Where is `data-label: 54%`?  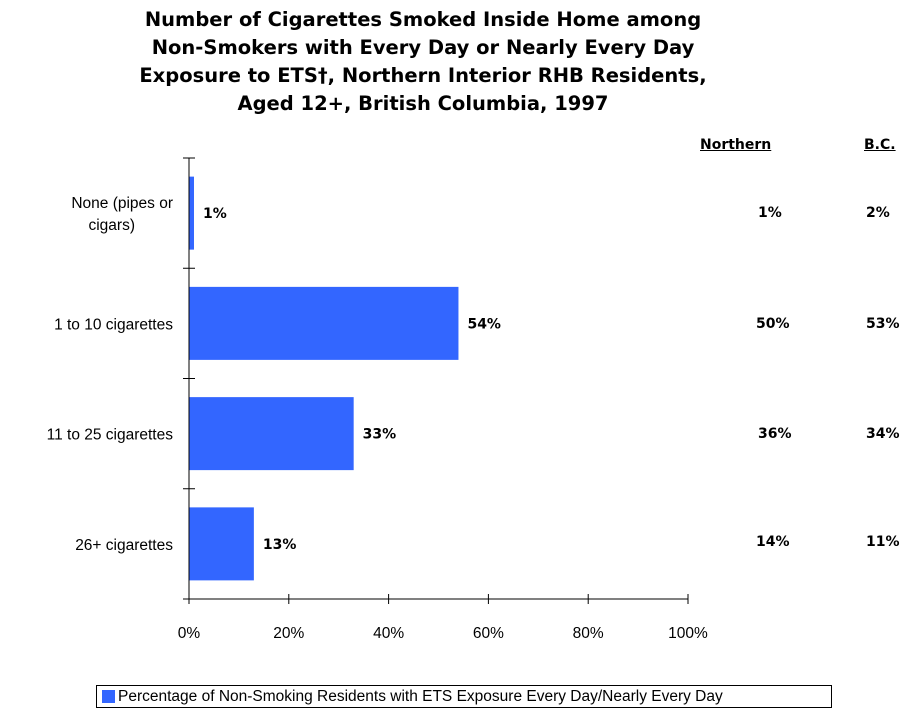
data-label: 54% is located at coordinates (484, 324).